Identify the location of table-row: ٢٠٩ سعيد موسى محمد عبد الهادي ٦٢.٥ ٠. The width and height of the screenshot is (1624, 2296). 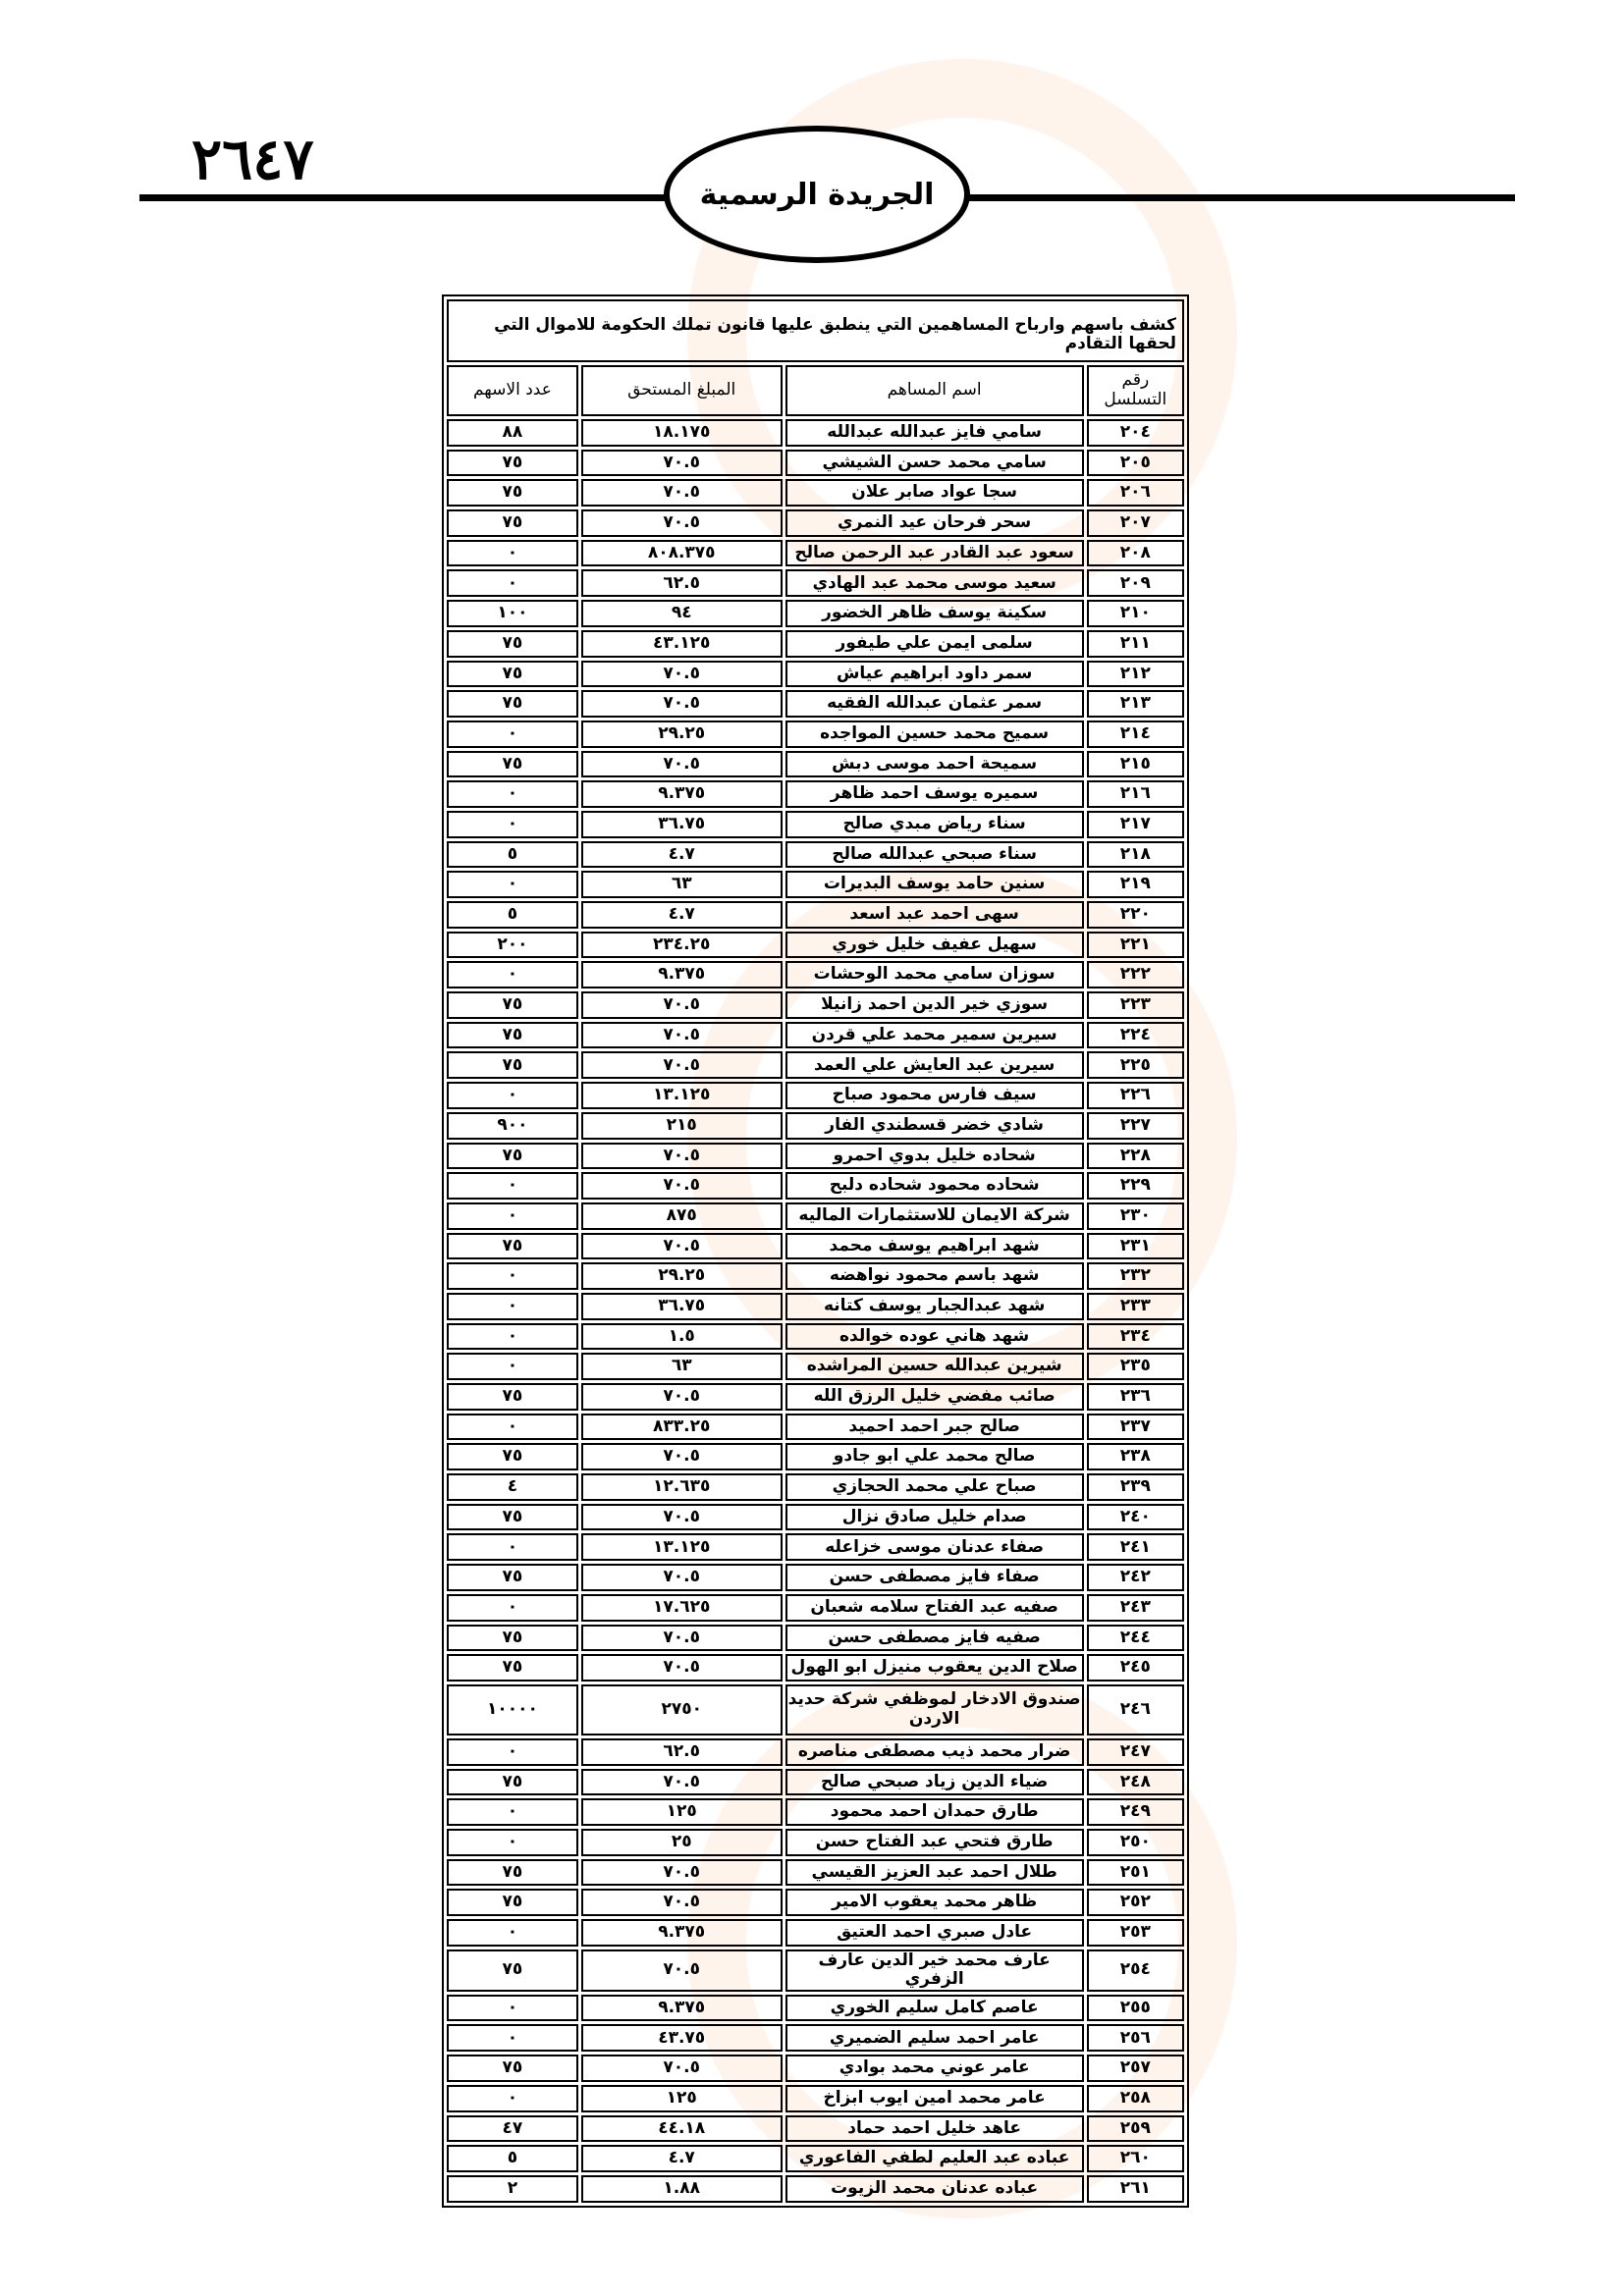
(815, 584).